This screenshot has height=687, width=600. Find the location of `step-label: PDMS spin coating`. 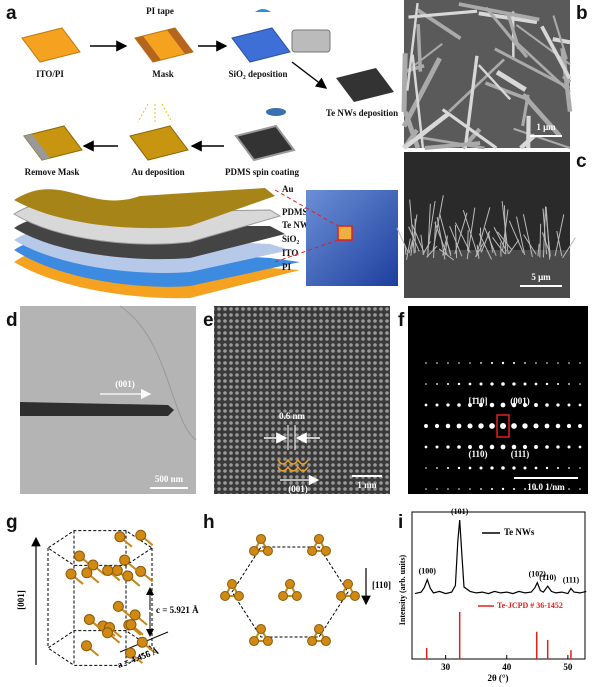

step-label: PDMS spin coating is located at coordinates (262, 172).